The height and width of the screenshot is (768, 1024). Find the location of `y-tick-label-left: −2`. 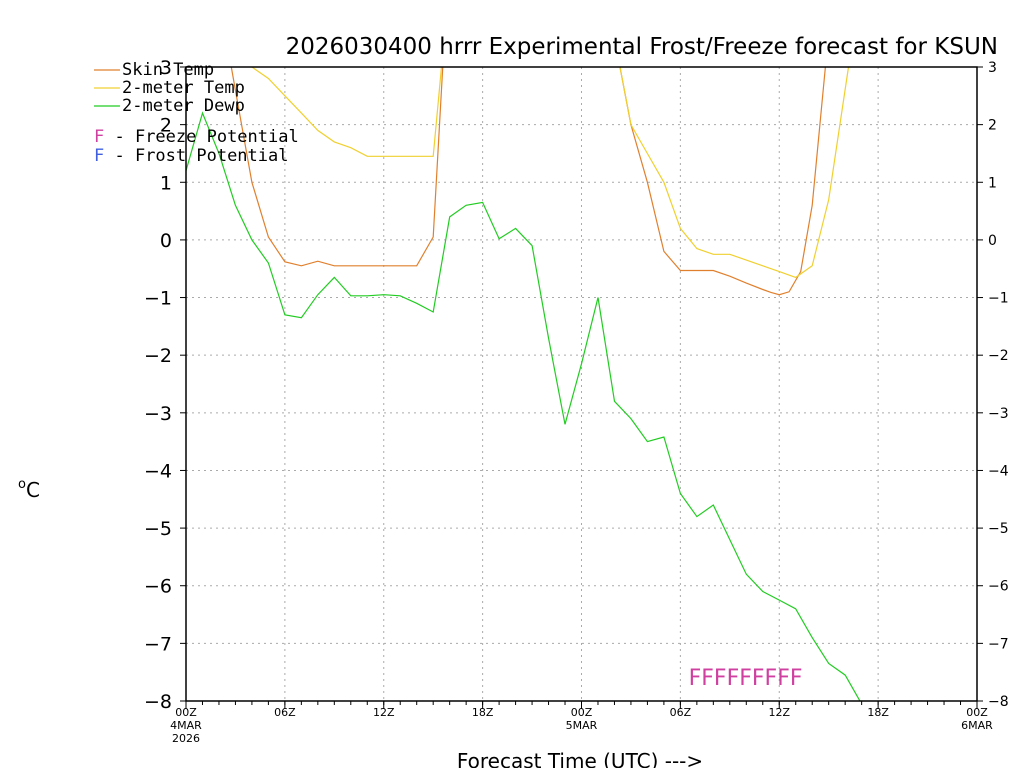

y-tick-label-left: −2 is located at coordinates (158, 356).